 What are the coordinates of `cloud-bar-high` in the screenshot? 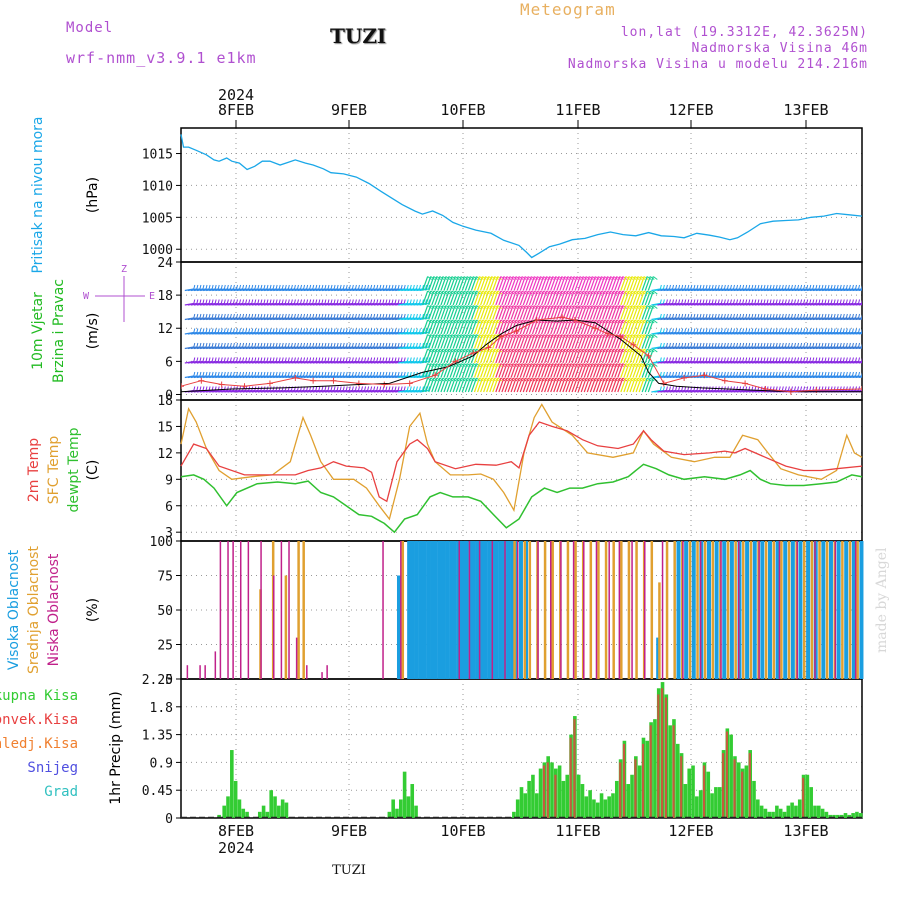 It's located at (454, 610).